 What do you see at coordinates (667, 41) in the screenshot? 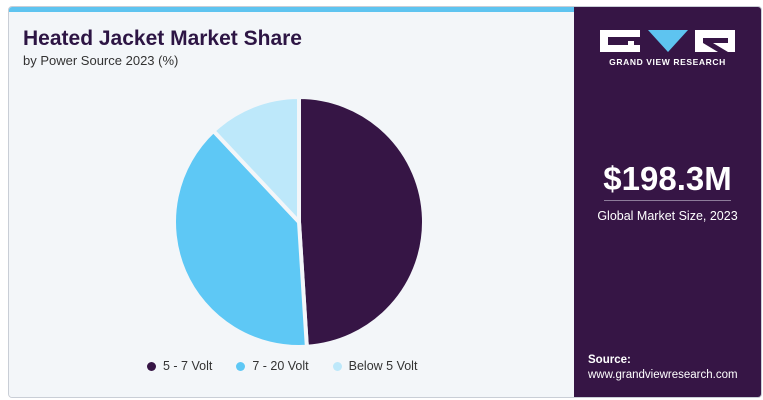
I see `gvr-logo-icon` at bounding box center [667, 41].